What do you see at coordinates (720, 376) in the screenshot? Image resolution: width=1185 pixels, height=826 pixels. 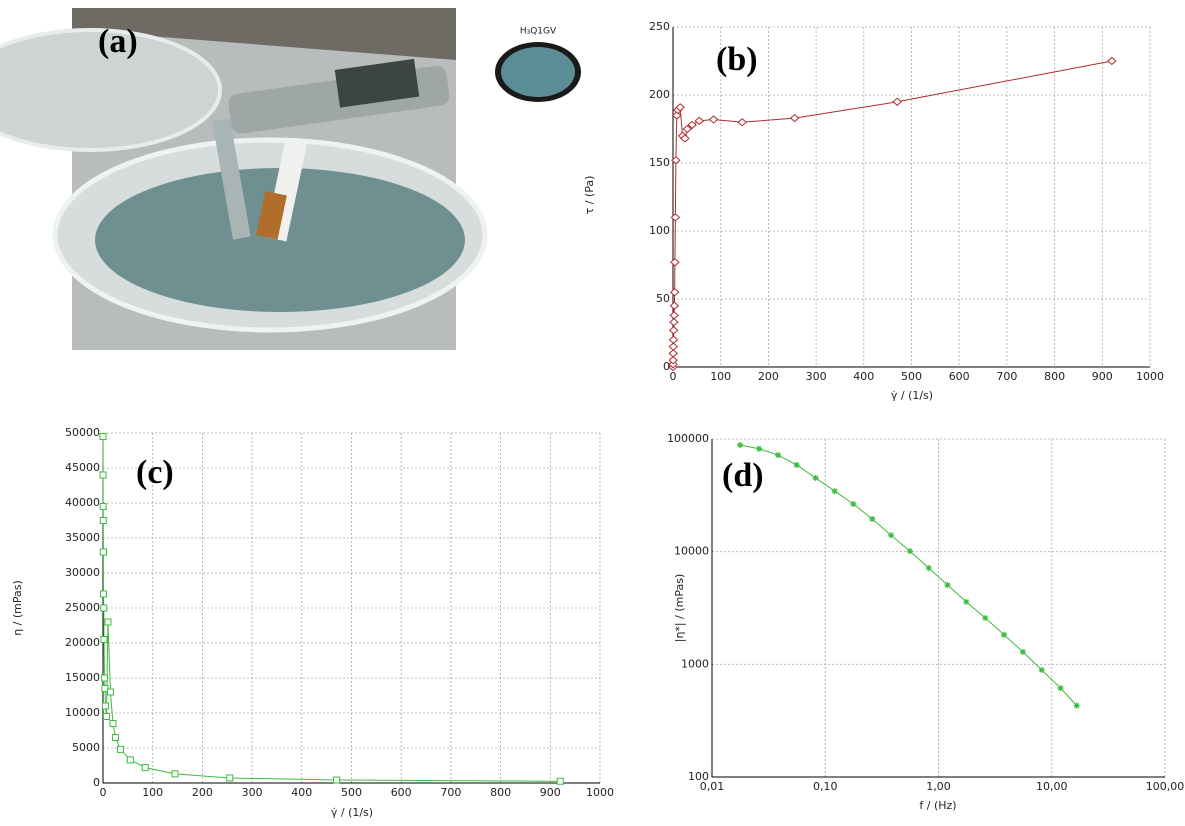 I see `x-tick-label: 100` at bounding box center [720, 376].